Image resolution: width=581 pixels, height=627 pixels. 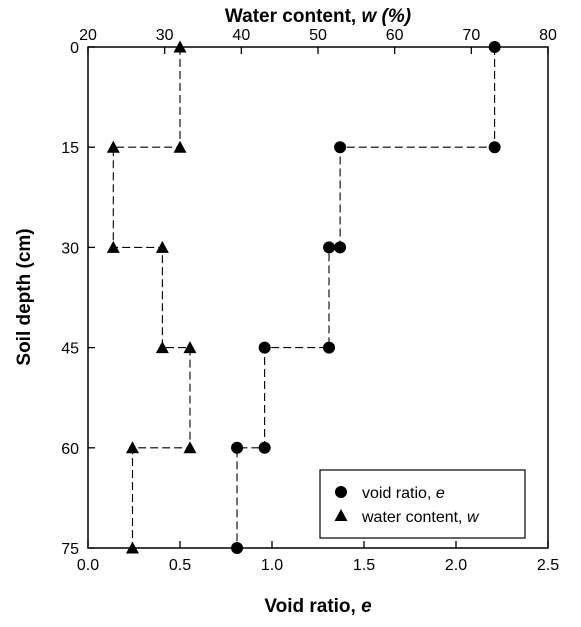 What do you see at coordinates (88, 565) in the screenshot?
I see `x-bottom-tick-label: 0.0` at bounding box center [88, 565].